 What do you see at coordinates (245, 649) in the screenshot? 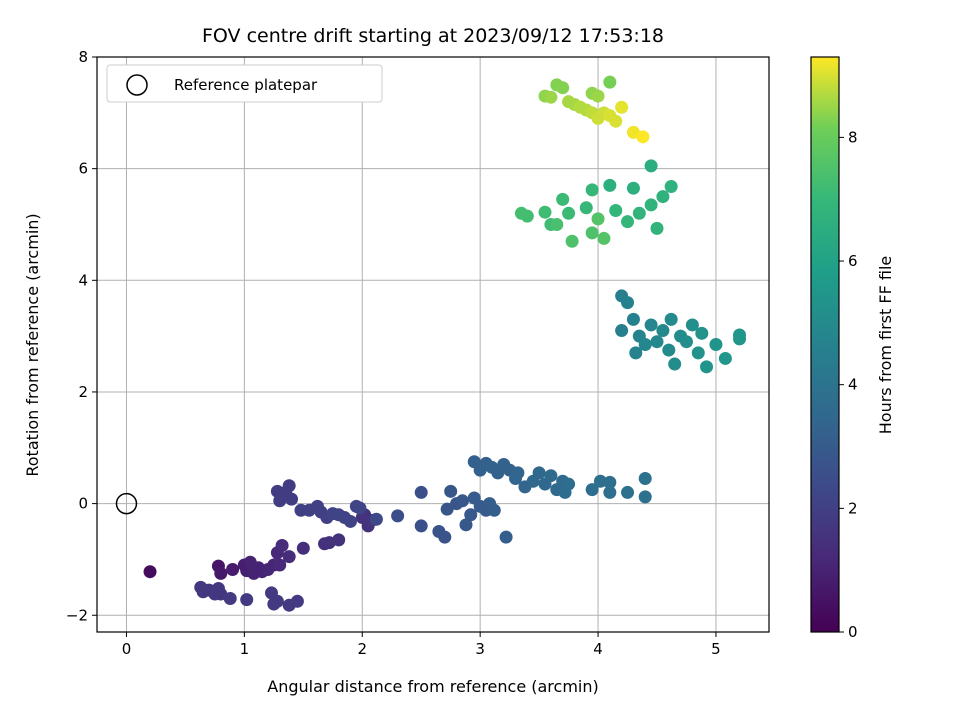
I see `x-tick-label: 1` at bounding box center [245, 649].